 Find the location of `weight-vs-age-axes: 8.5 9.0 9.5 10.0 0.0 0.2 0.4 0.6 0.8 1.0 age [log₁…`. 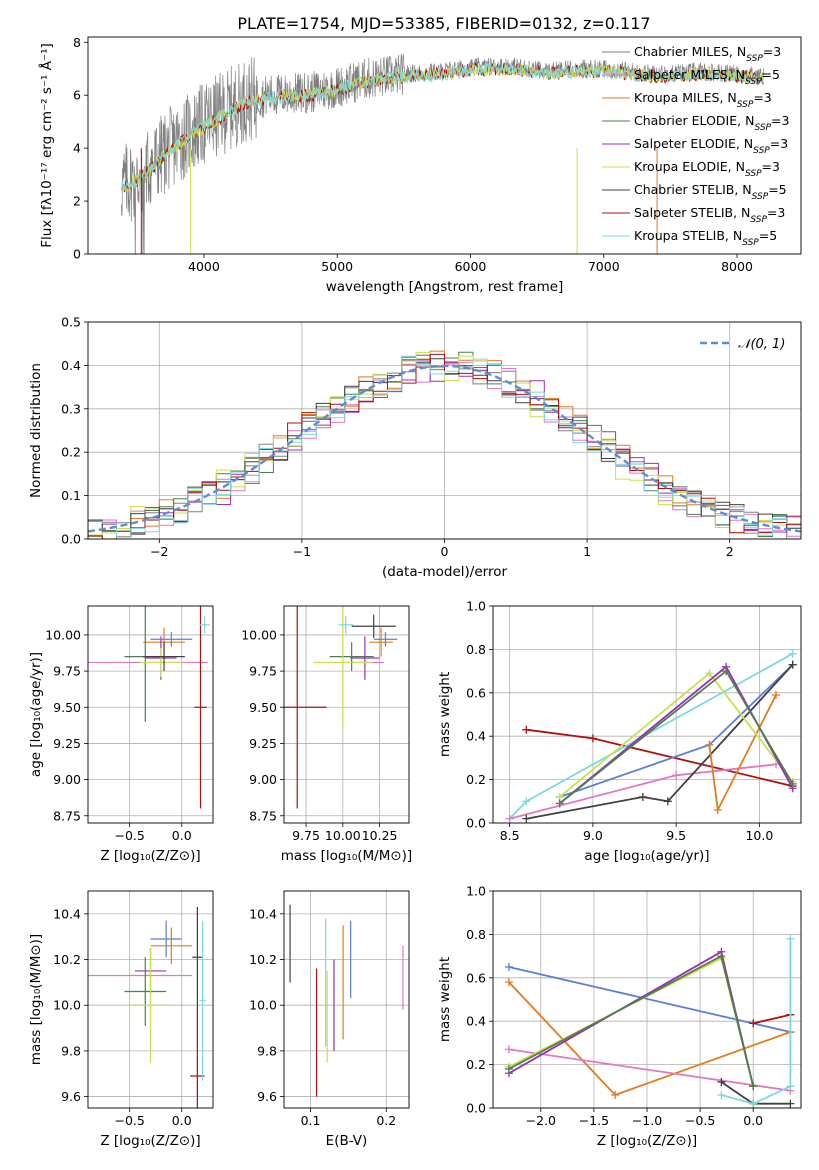

weight-vs-age-axes: 8.5 9.0 9.5 10.0 0.0 0.2 0.4 0.6 0.8 1.0 age [log₁… is located at coordinates (619, 731).